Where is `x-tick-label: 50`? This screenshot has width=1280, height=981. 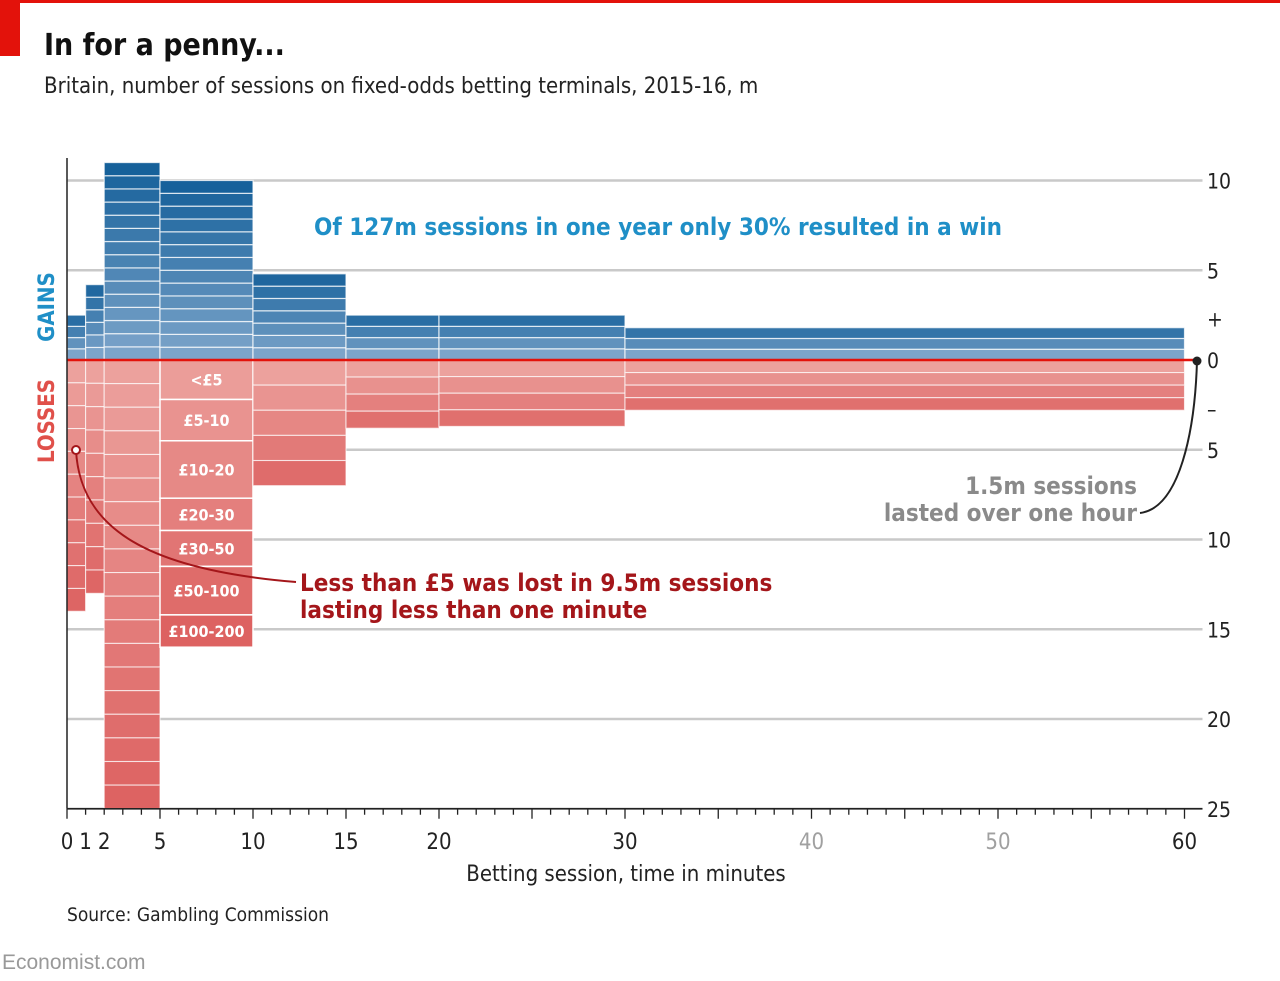
x-tick-label: 50 is located at coordinates (997, 842).